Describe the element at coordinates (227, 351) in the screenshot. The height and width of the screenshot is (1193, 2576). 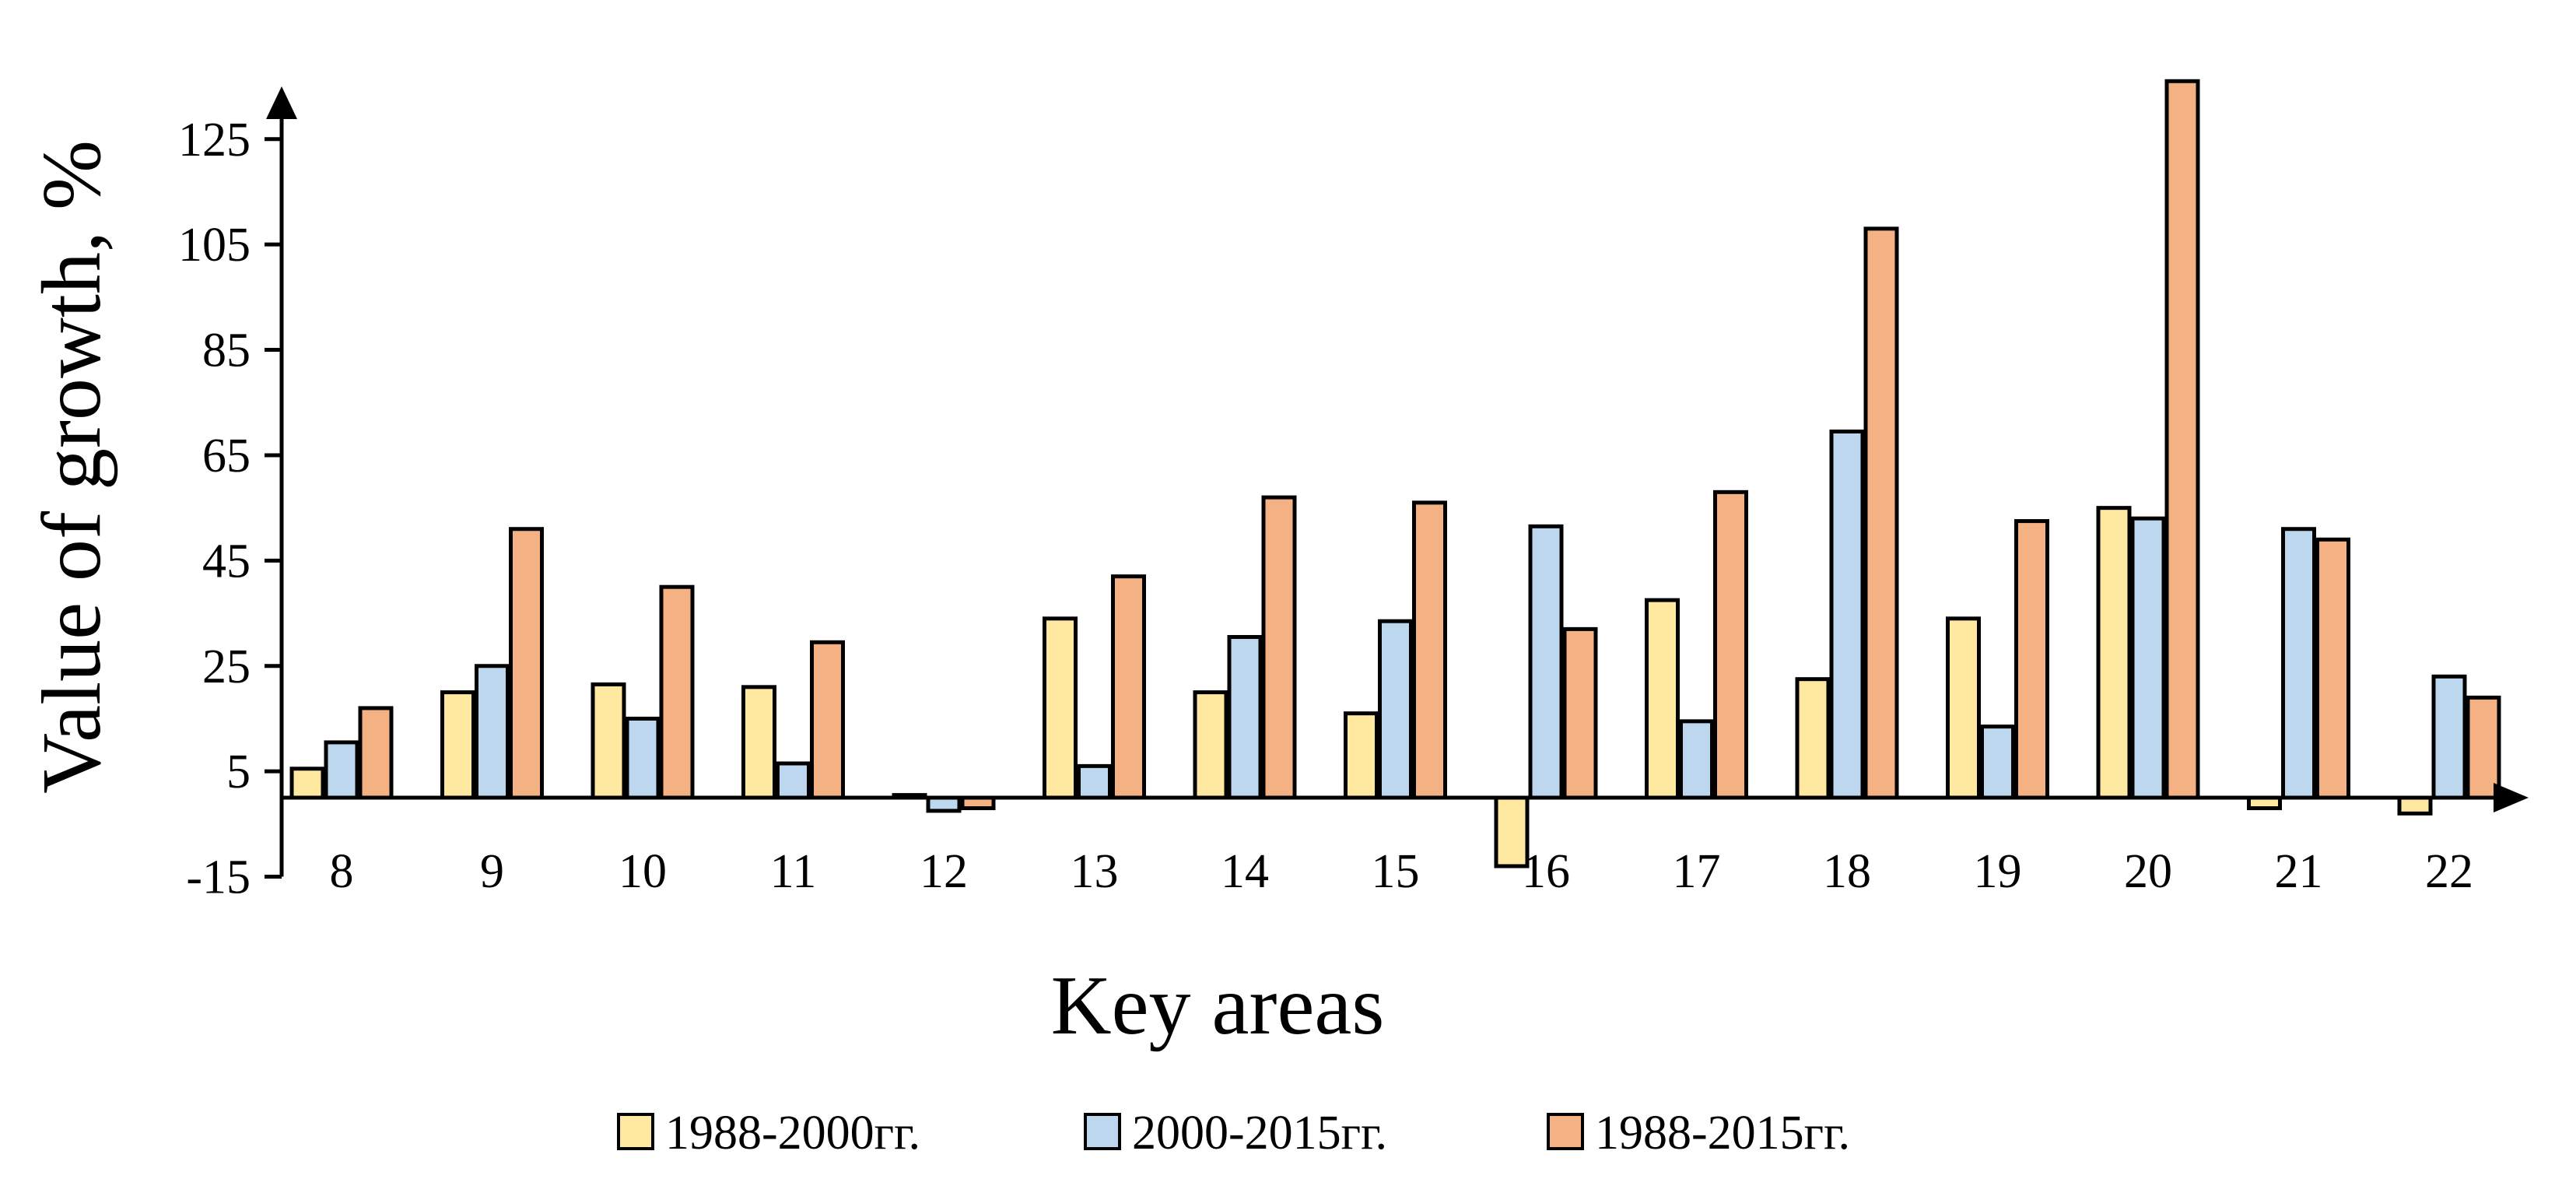
I see `y-tick-label: 85` at that location.